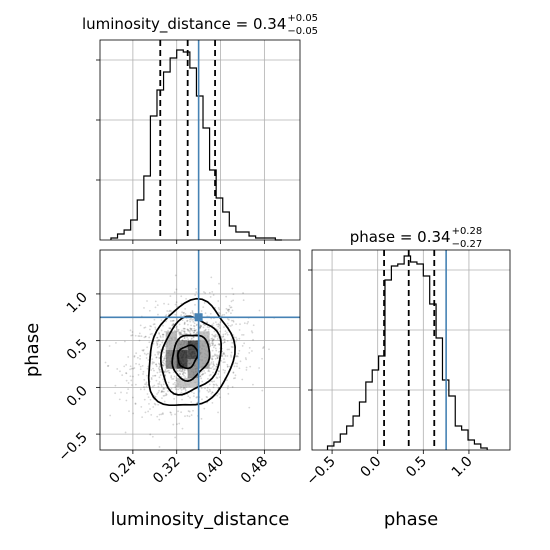 The width and height of the screenshot is (550, 550). I want to click on joint-xtick-label: 0.24, so click(122, 469).